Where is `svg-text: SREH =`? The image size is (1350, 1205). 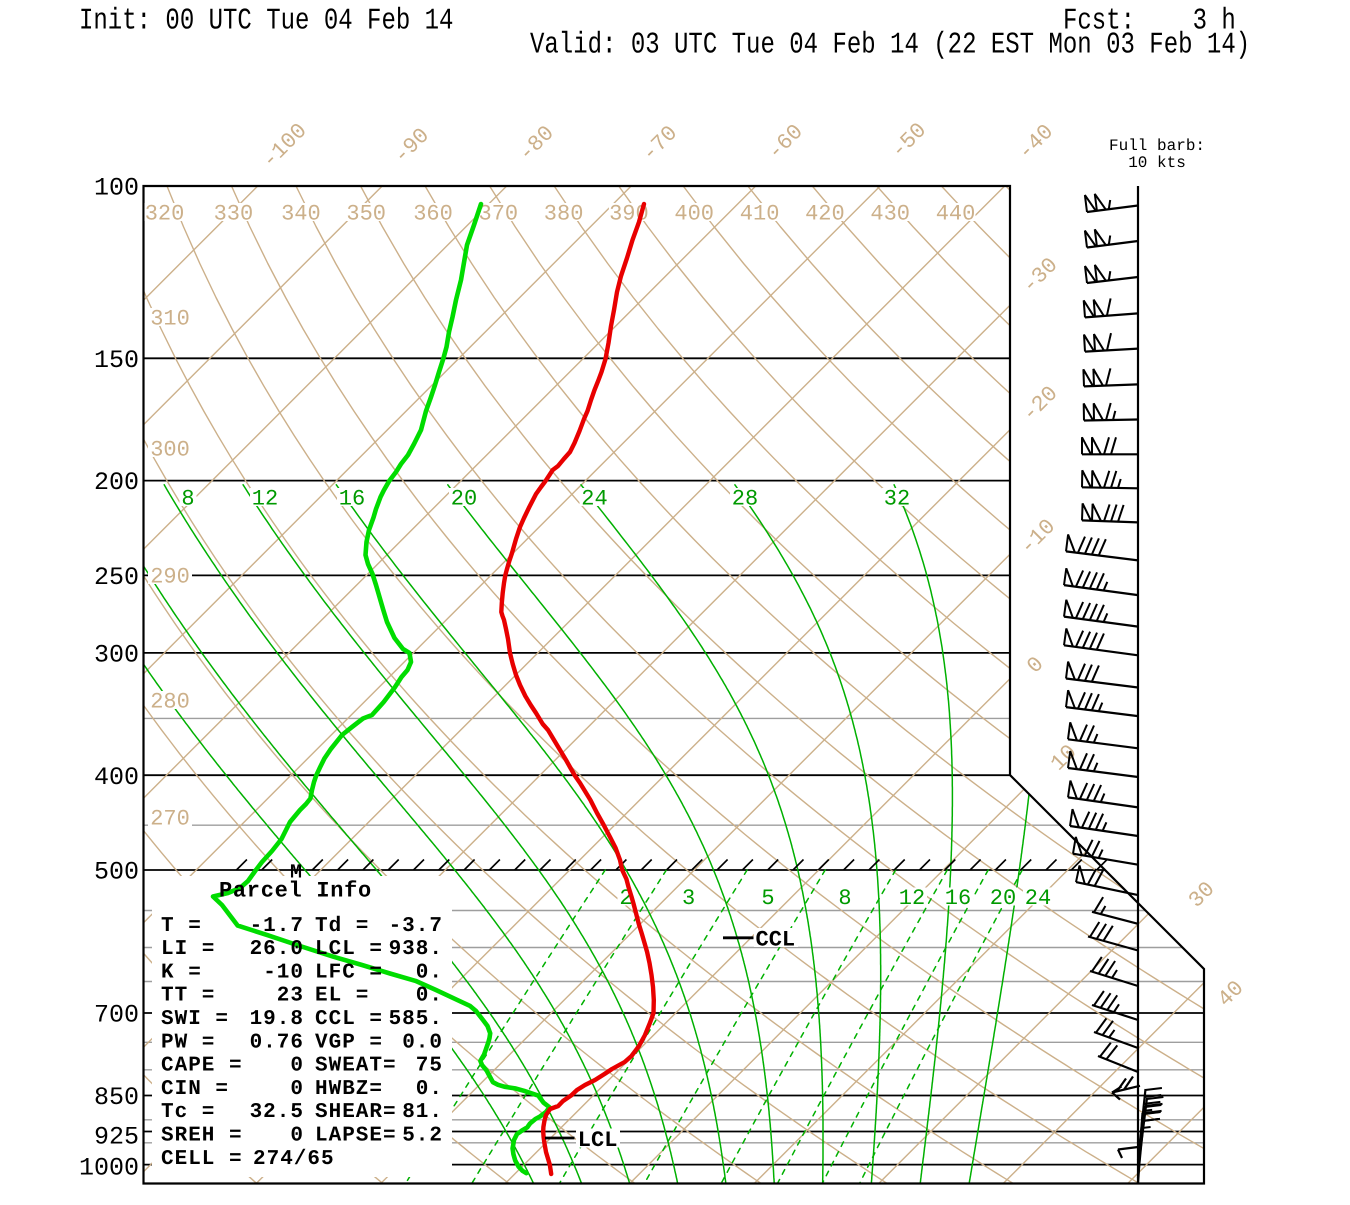
svg-text: SREH = is located at coordinates (202, 1136).